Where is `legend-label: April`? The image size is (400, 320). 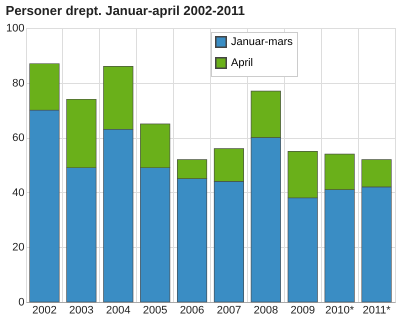
legend-label: April is located at coordinates (242, 63).